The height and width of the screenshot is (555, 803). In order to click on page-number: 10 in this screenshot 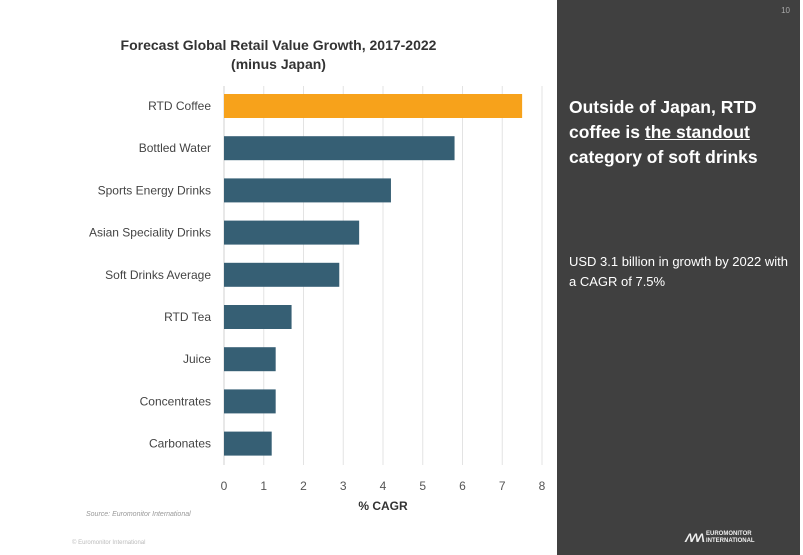, I will do `click(785, 10)`.